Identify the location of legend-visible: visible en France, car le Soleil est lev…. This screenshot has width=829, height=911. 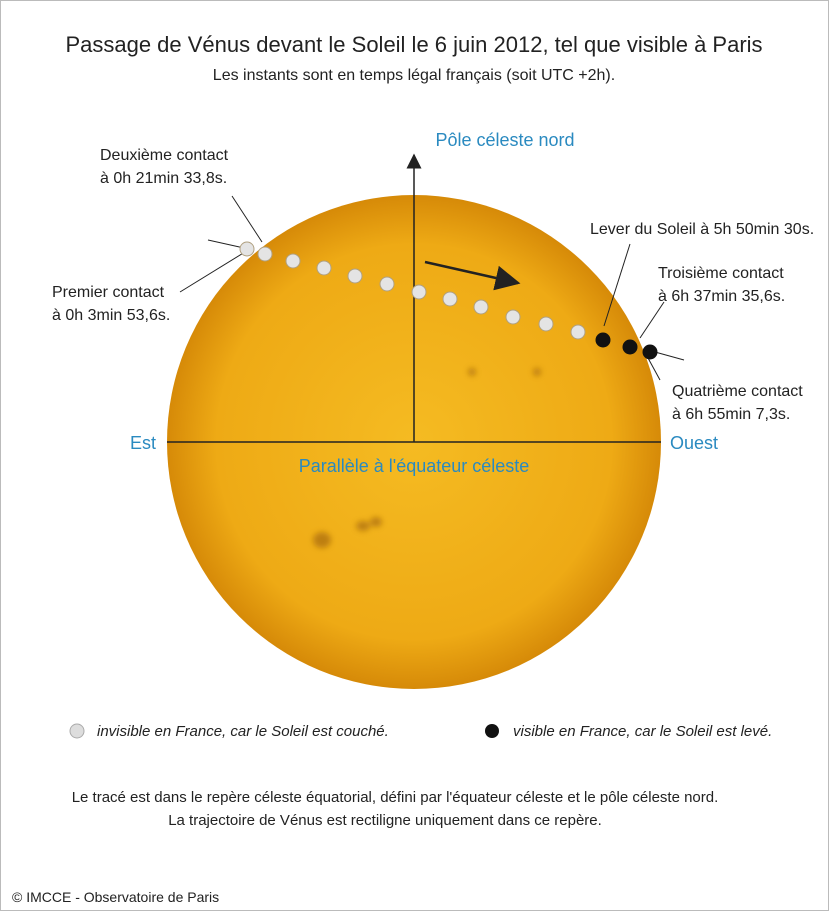
(642, 731).